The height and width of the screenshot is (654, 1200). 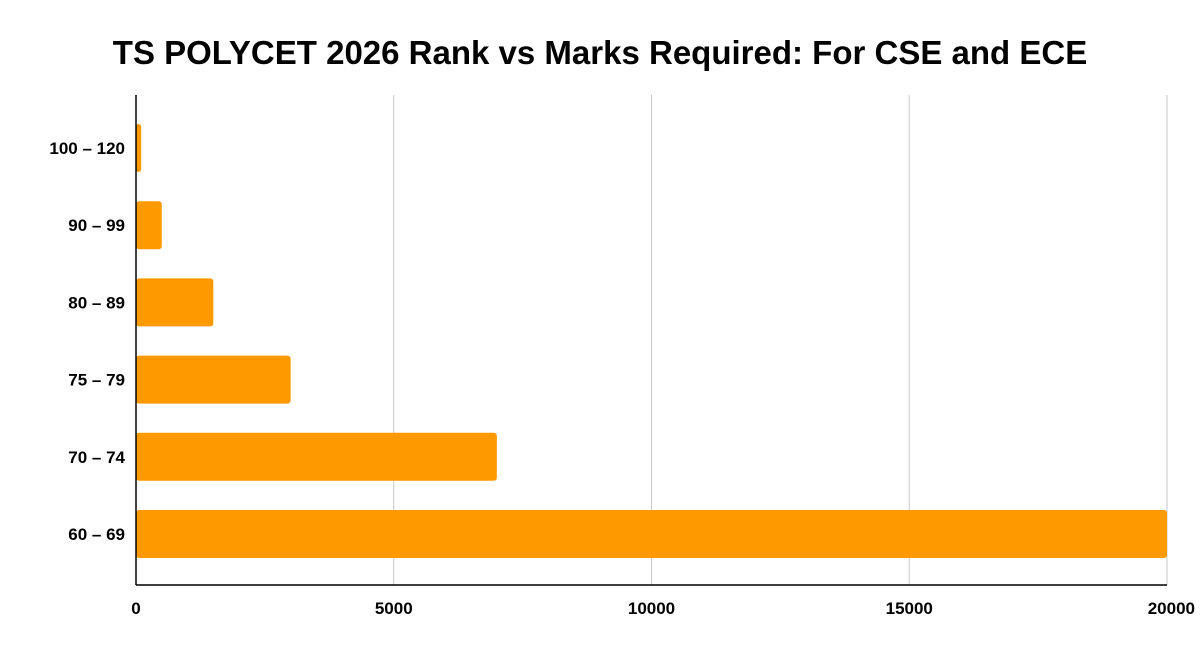 What do you see at coordinates (96, 225) in the screenshot?
I see `y-tick-label: 90 – 99` at bounding box center [96, 225].